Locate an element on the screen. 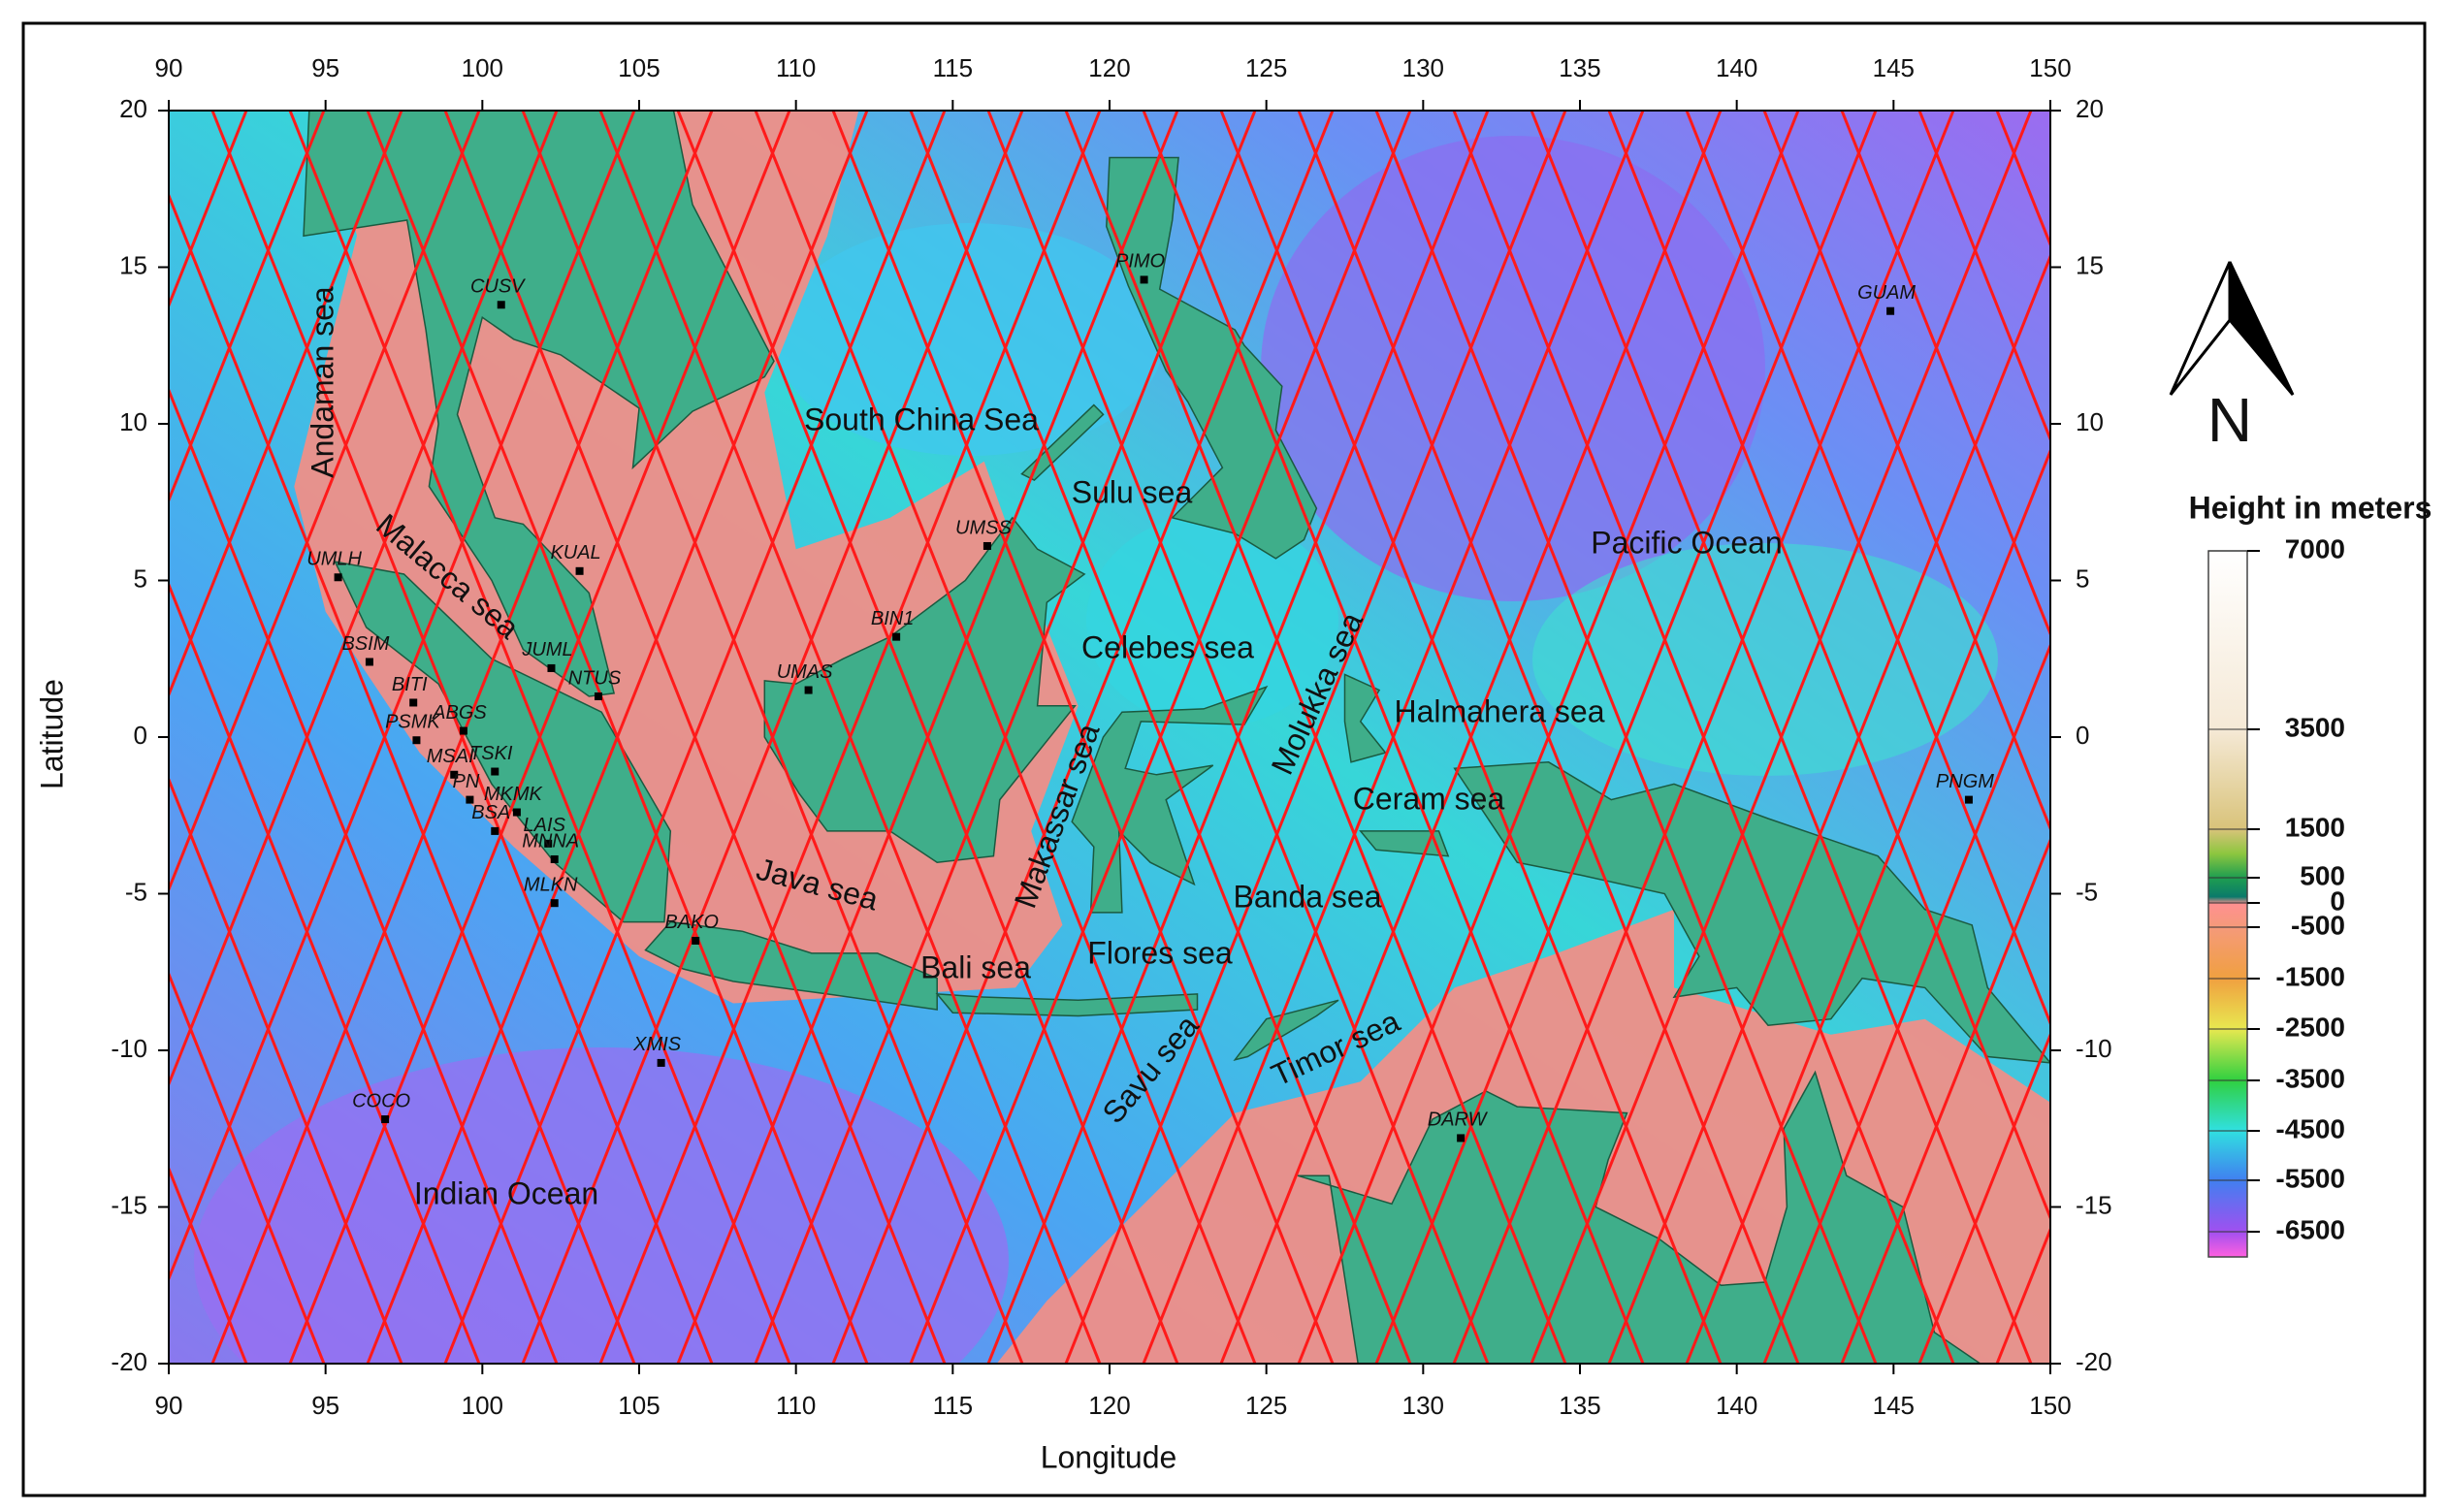 Image resolution: width=2448 pixels, height=1512 pixels. region-label: Flores sea is located at coordinates (1160, 952).